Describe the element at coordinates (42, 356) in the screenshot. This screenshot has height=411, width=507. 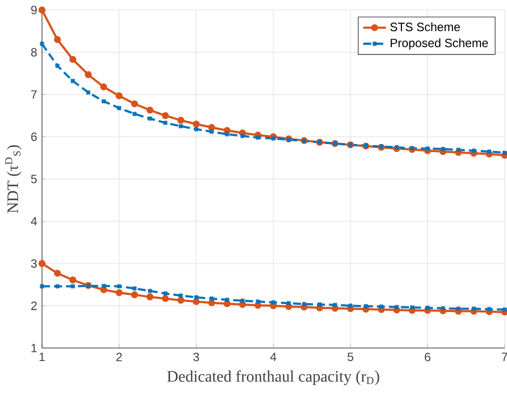
I see `x-tick-label: 1` at that location.